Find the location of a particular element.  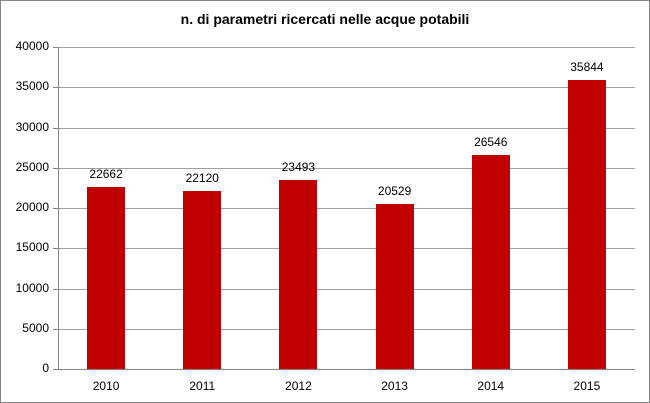

bar-2014 is located at coordinates (490, 262).